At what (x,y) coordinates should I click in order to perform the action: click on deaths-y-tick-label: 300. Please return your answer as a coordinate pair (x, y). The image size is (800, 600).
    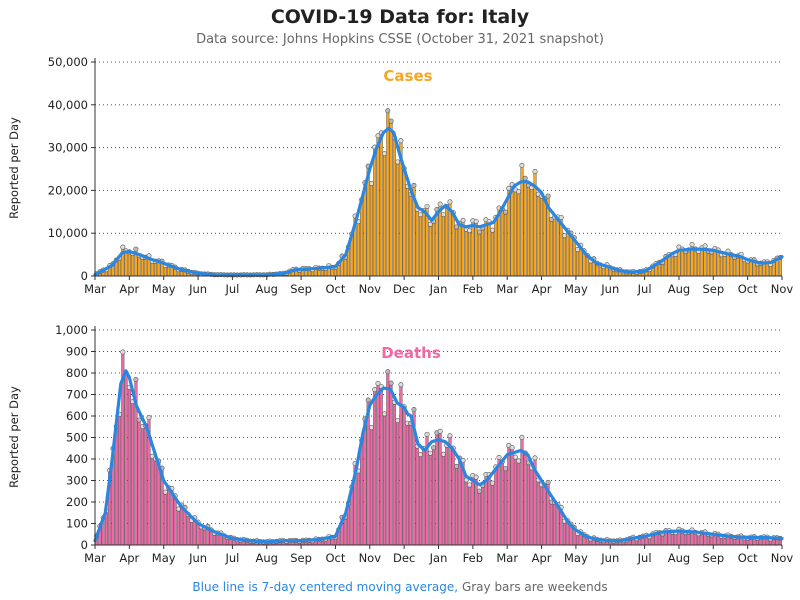
    Looking at the image, I should click on (77, 481).